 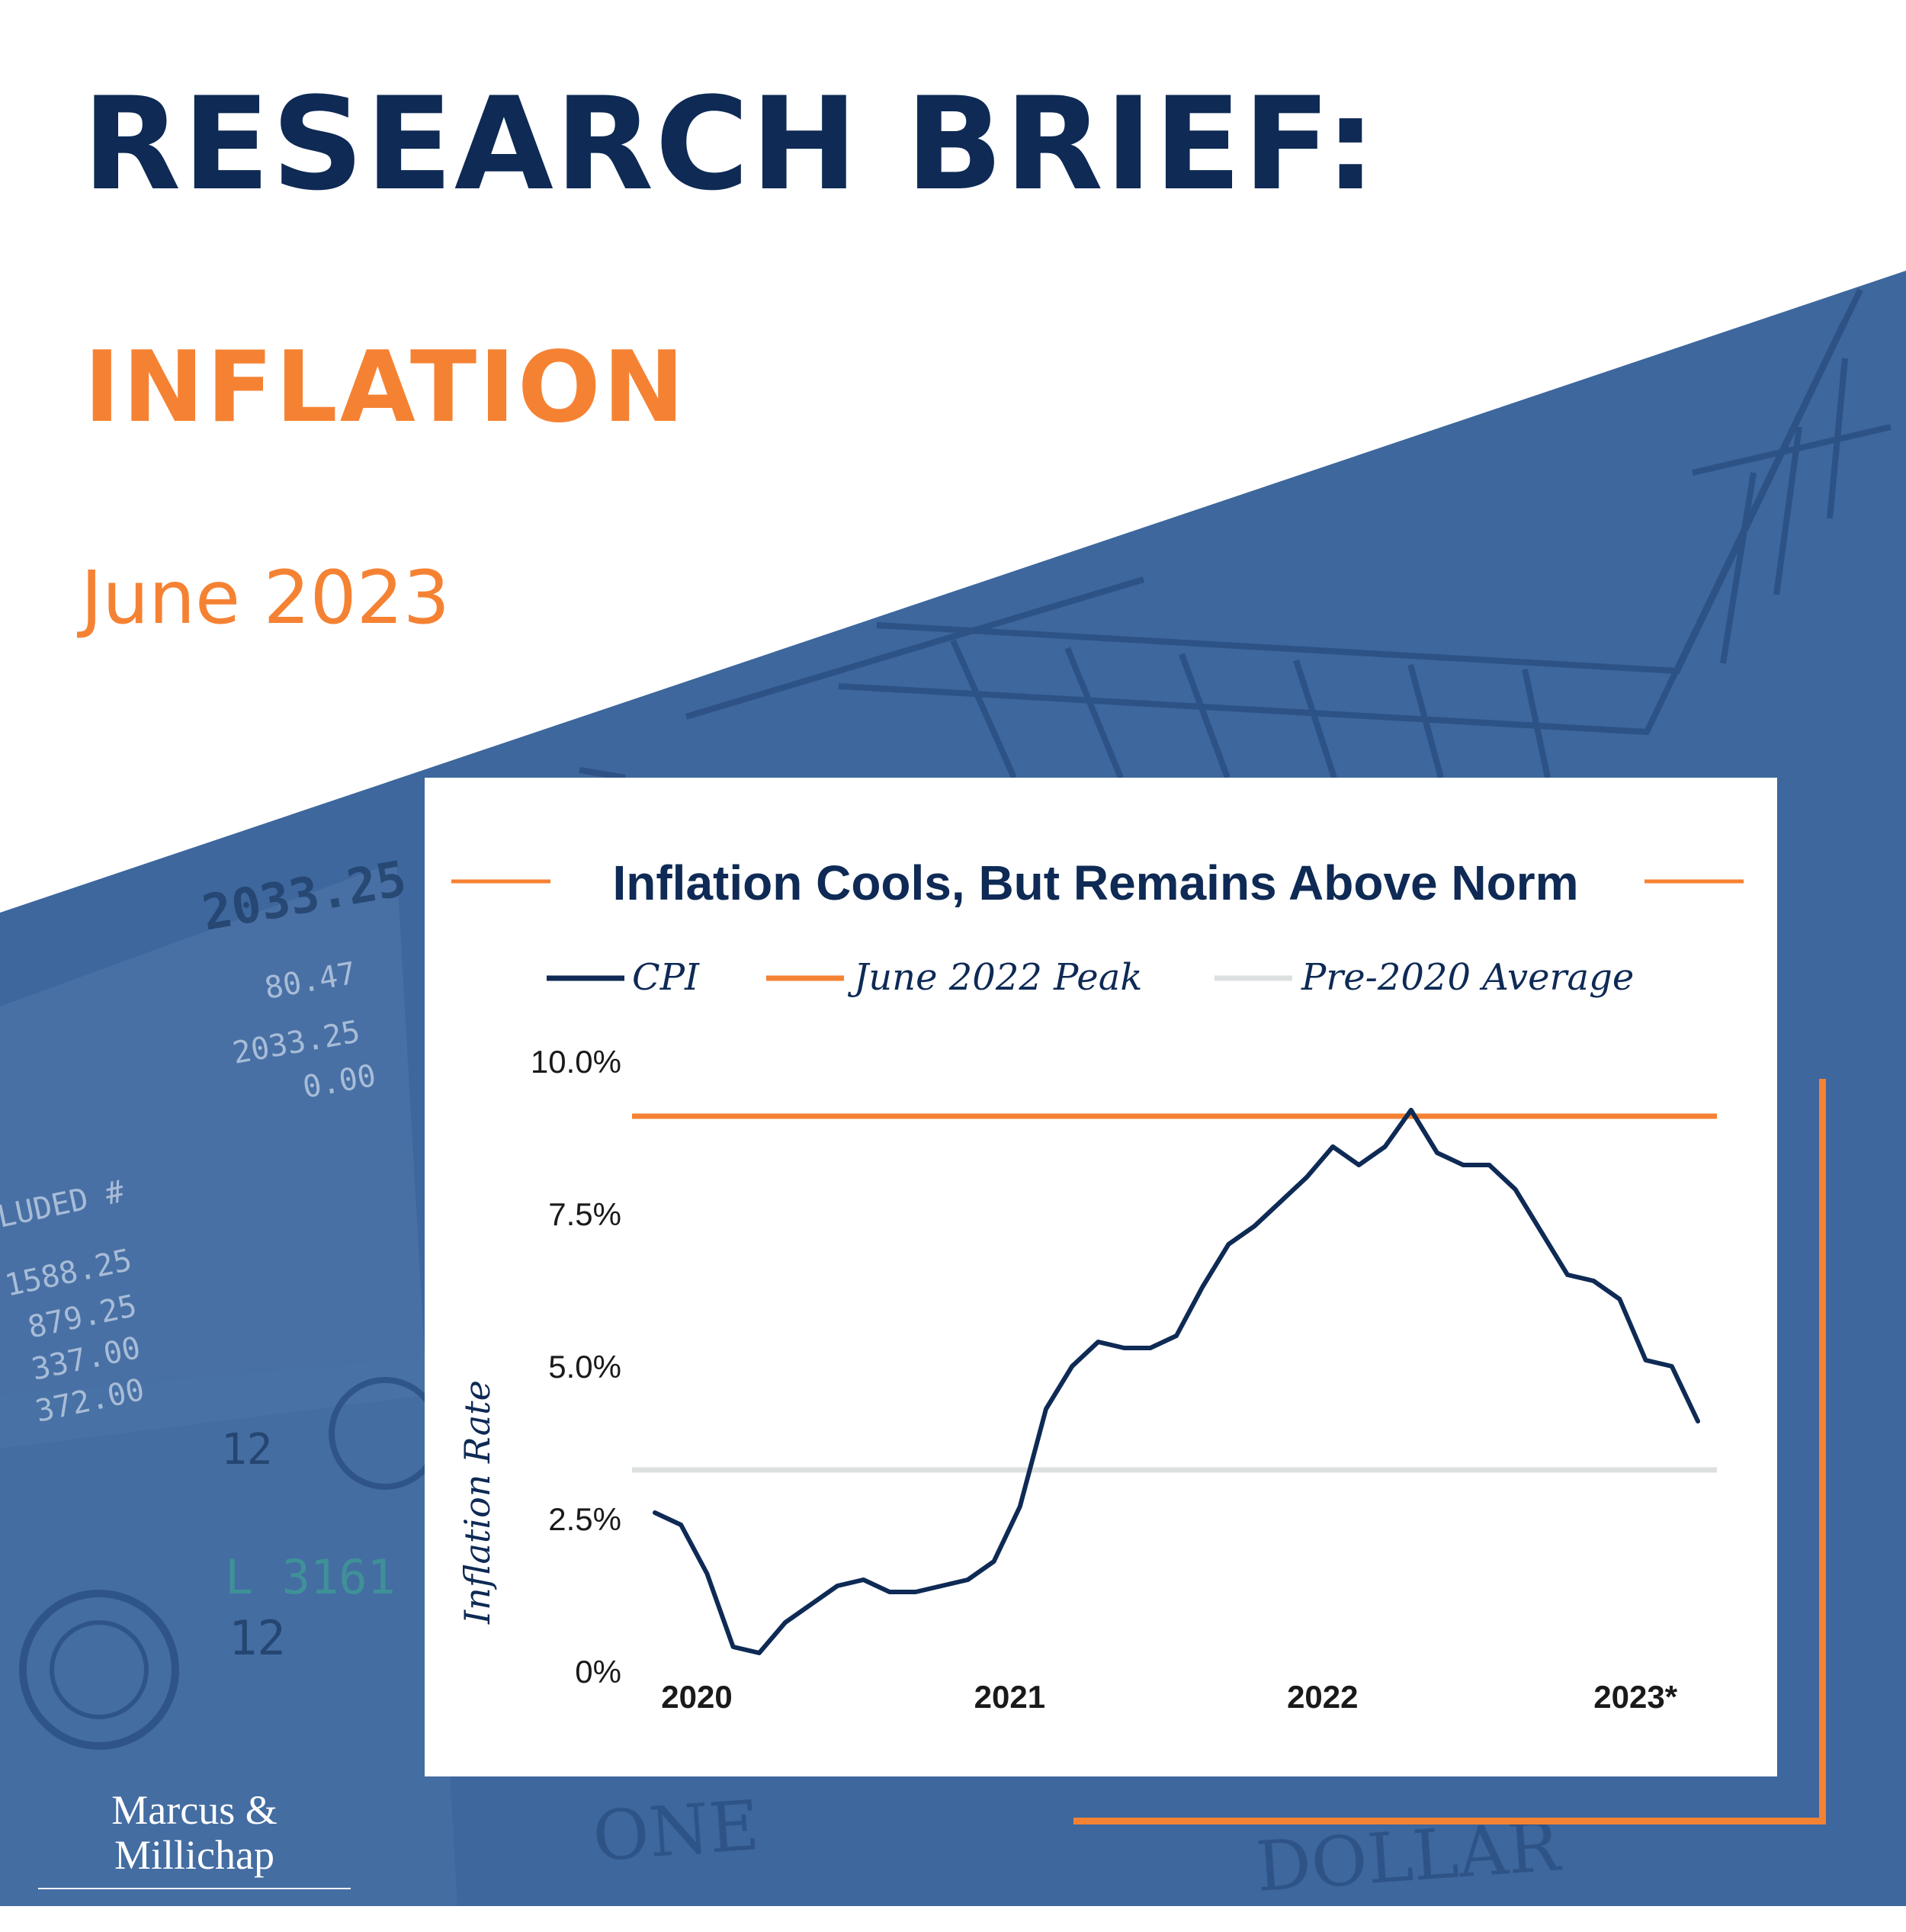 I want to click on banknote-seal-inner, so click(x=99, y=1670).